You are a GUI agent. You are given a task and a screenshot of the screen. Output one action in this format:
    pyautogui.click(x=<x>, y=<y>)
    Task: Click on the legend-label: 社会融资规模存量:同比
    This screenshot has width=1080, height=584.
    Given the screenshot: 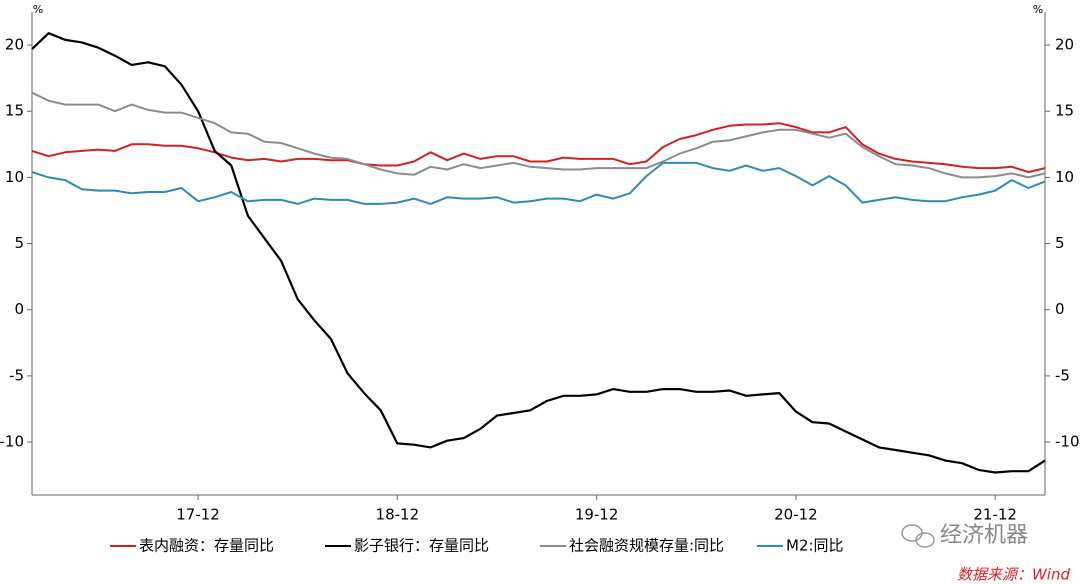 What is the action you would take?
    pyautogui.click(x=646, y=546)
    